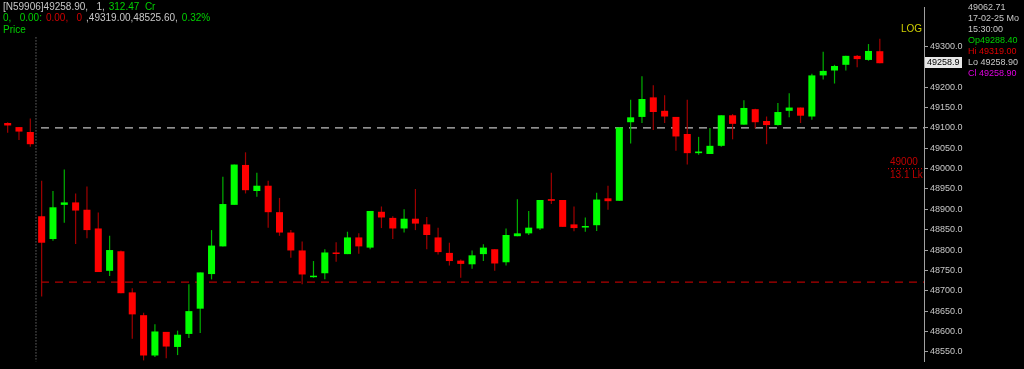 The width and height of the screenshot is (1024, 369). I want to click on ref-line-label: 49000 13.1 Lk, so click(907, 168).